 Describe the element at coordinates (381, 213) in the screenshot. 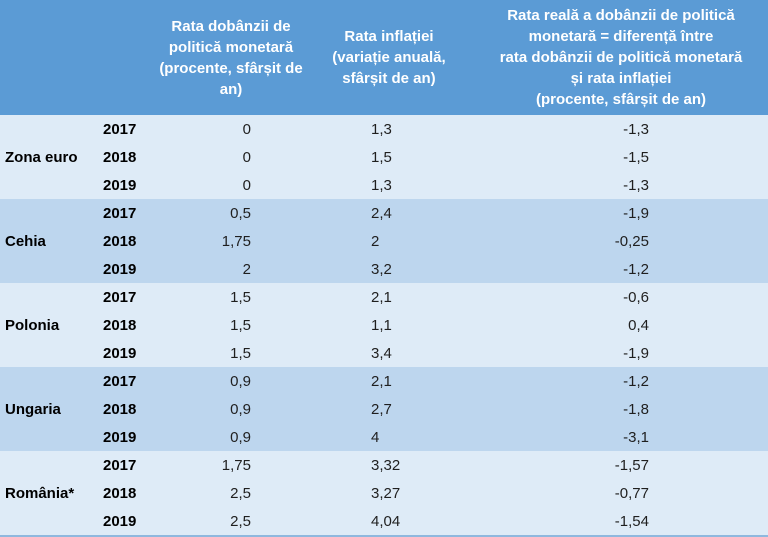

I see `cell-inflation: 2,4` at that location.